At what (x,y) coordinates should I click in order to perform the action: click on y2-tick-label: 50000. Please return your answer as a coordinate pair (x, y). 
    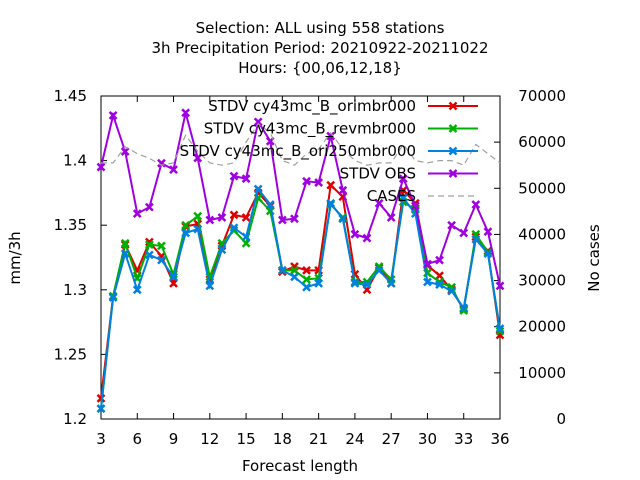
    Looking at the image, I should click on (542, 188).